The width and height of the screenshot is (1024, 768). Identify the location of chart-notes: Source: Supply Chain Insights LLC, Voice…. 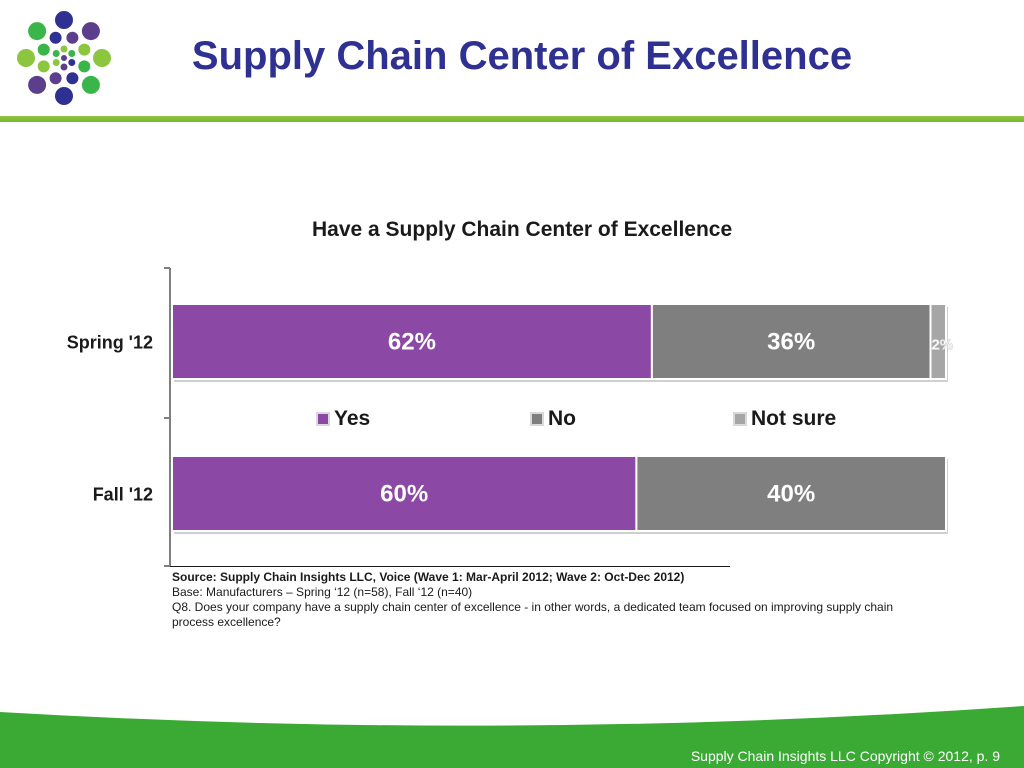
(552, 600).